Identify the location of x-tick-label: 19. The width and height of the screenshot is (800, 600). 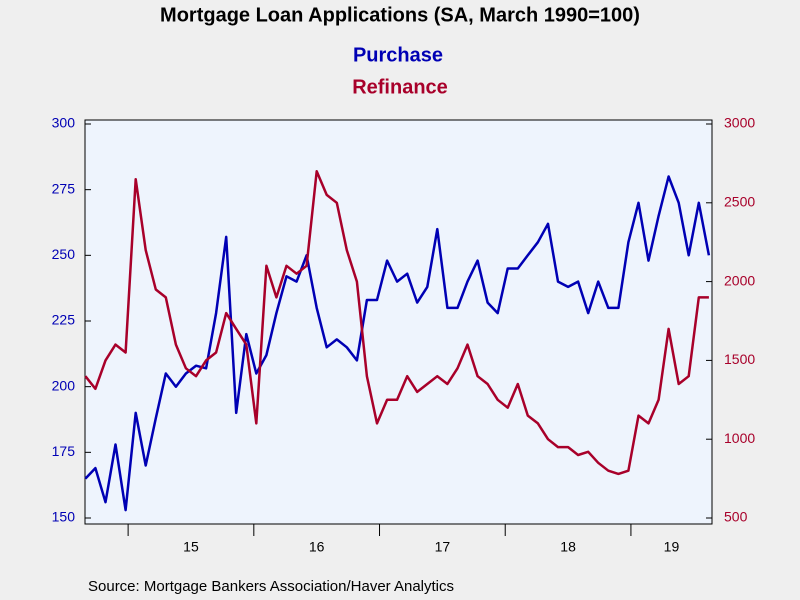
(672, 547).